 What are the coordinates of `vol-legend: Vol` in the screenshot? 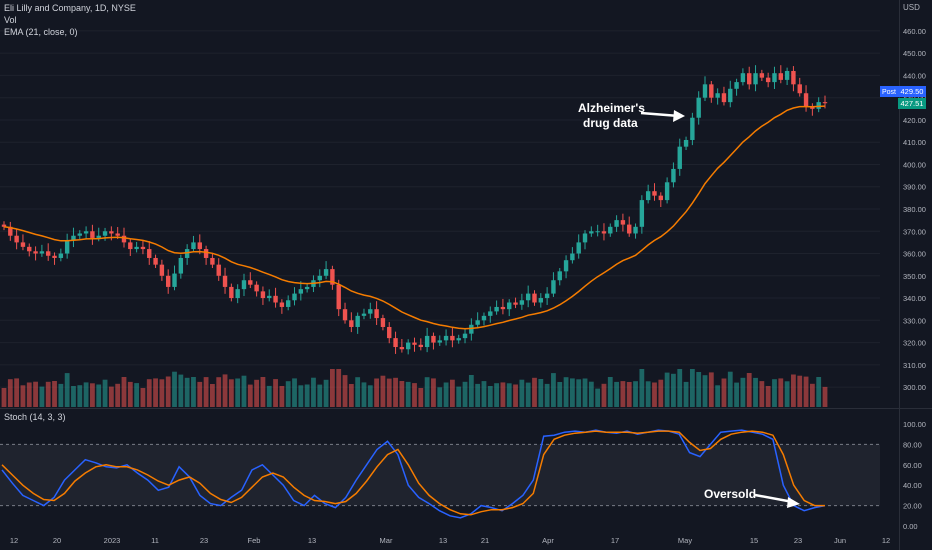 It's located at (10, 20).